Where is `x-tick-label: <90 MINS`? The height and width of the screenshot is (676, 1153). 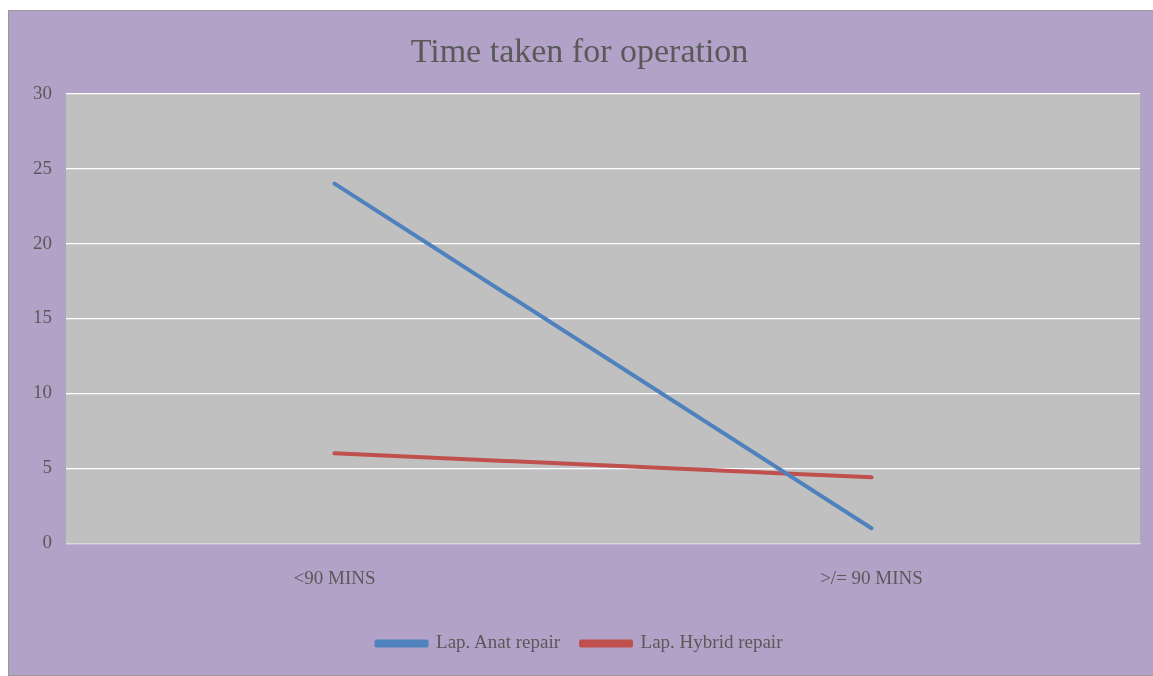
x-tick-label: <90 MINS is located at coordinates (334, 577).